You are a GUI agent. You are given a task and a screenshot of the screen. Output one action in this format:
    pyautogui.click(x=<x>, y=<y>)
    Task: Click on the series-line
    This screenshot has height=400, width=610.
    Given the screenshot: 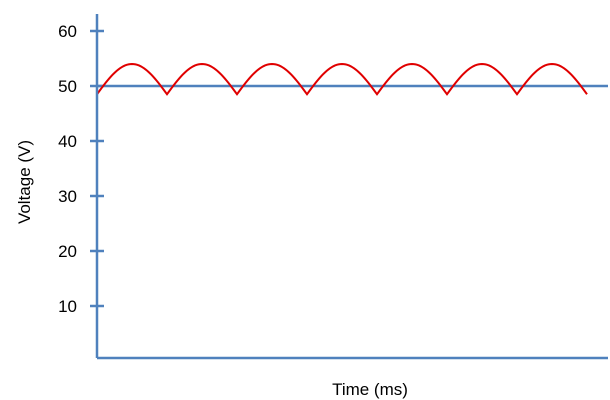 What is the action you would take?
    pyautogui.click(x=342, y=79)
    